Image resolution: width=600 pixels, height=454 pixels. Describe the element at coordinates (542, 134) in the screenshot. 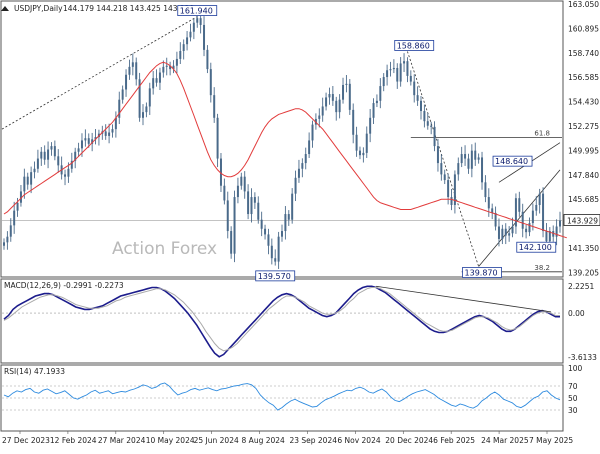

I see `fib-label: 61.8` at that location.